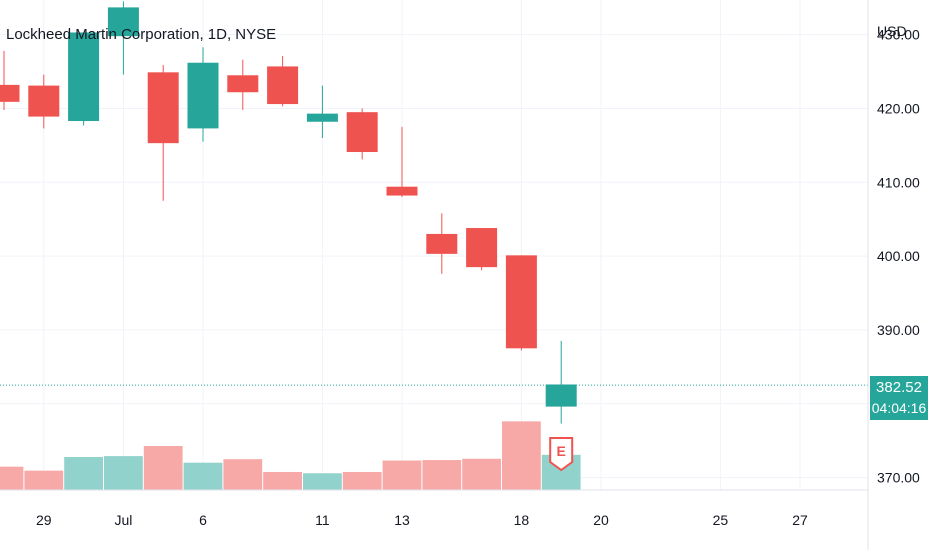  What do you see at coordinates (522, 520) in the screenshot?
I see `date-tick-label: 18` at bounding box center [522, 520].